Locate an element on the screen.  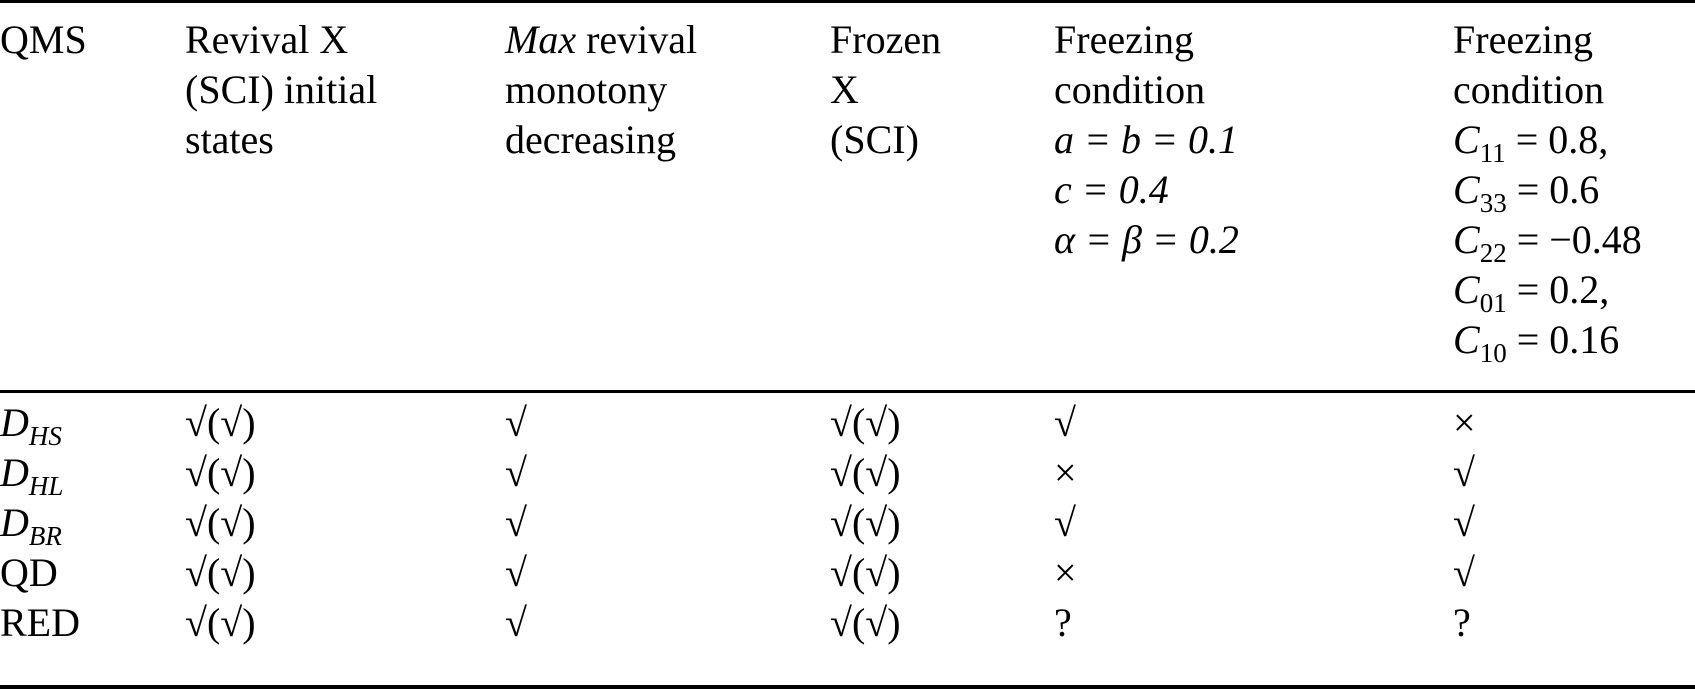
header-text: QMS is located at coordinates (43, 39).